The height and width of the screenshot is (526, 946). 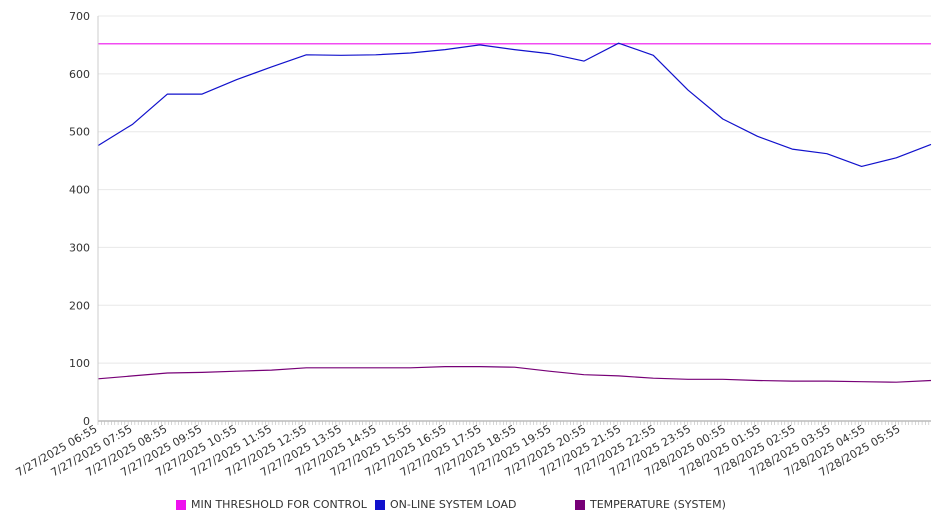 What do you see at coordinates (79, 190) in the screenshot?
I see `y-tick-label: 400` at bounding box center [79, 190].